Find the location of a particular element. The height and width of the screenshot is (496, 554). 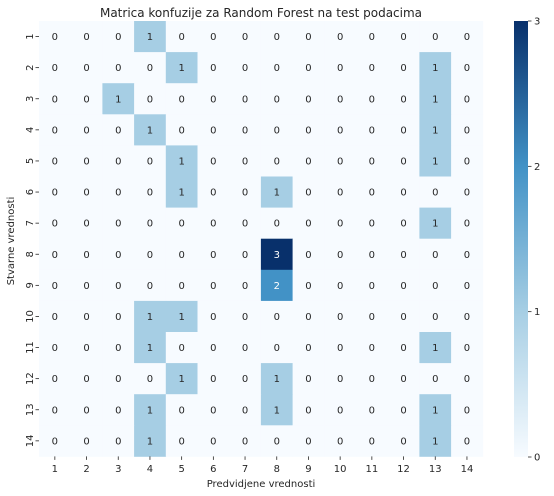

colorbar is located at coordinates (521, 239).